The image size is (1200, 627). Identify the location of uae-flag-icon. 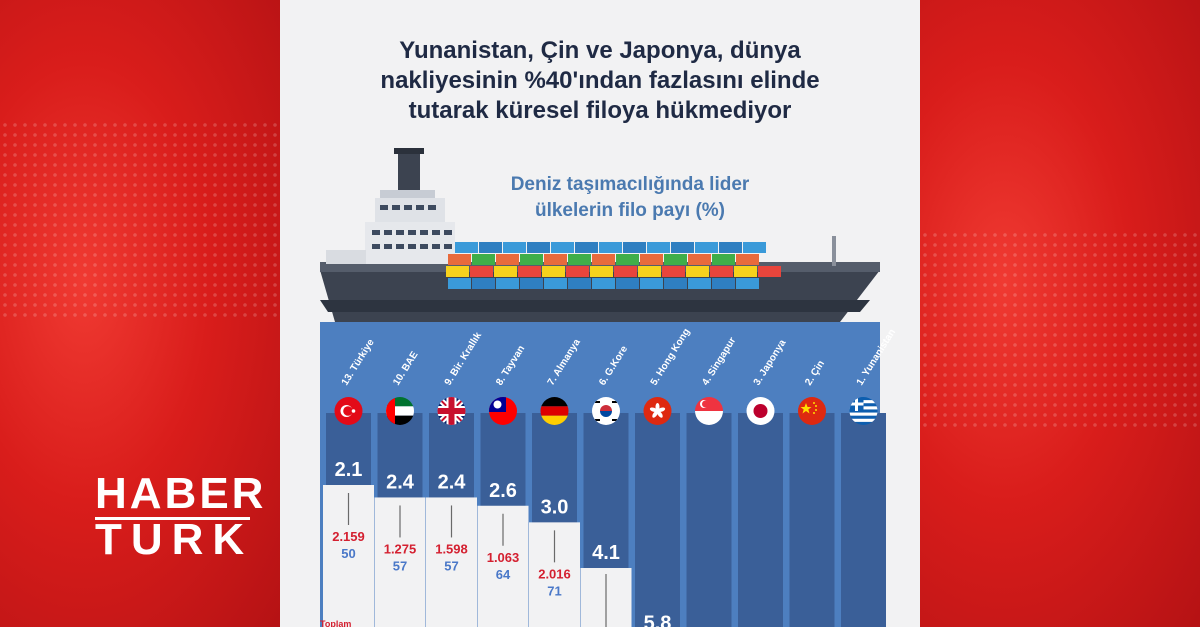
(400, 411).